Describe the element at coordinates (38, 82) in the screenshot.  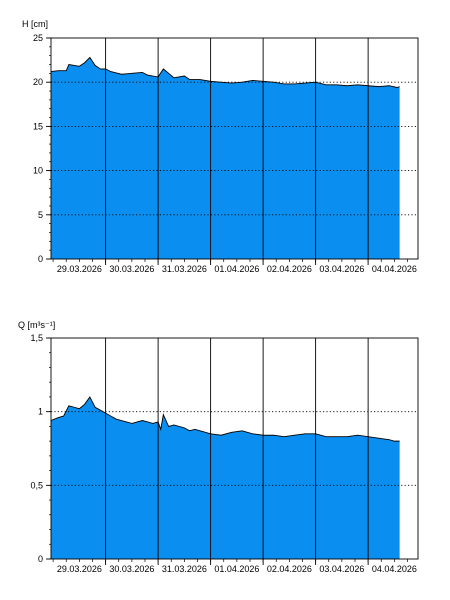
I see `y-tick-label: 20` at that location.